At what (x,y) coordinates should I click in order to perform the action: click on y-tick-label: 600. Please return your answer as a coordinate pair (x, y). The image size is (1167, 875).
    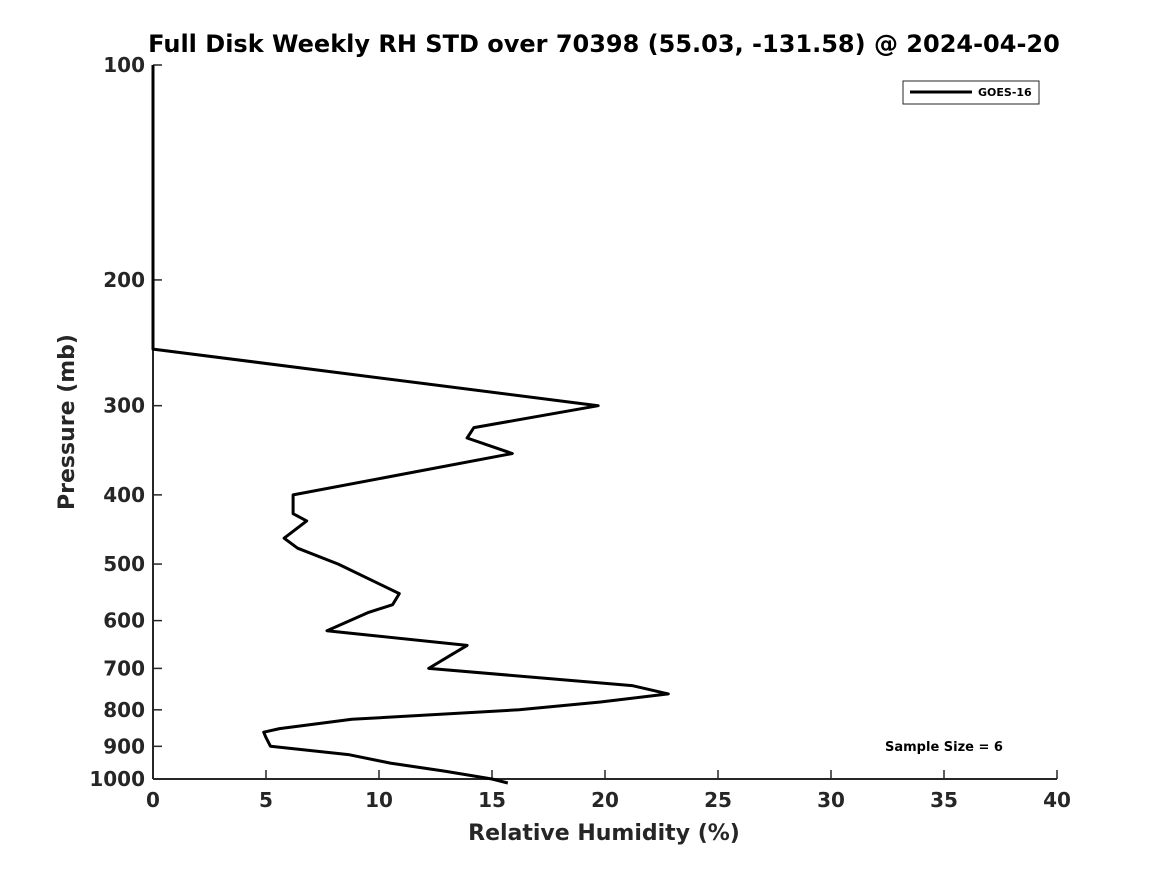
    Looking at the image, I should click on (124, 621).